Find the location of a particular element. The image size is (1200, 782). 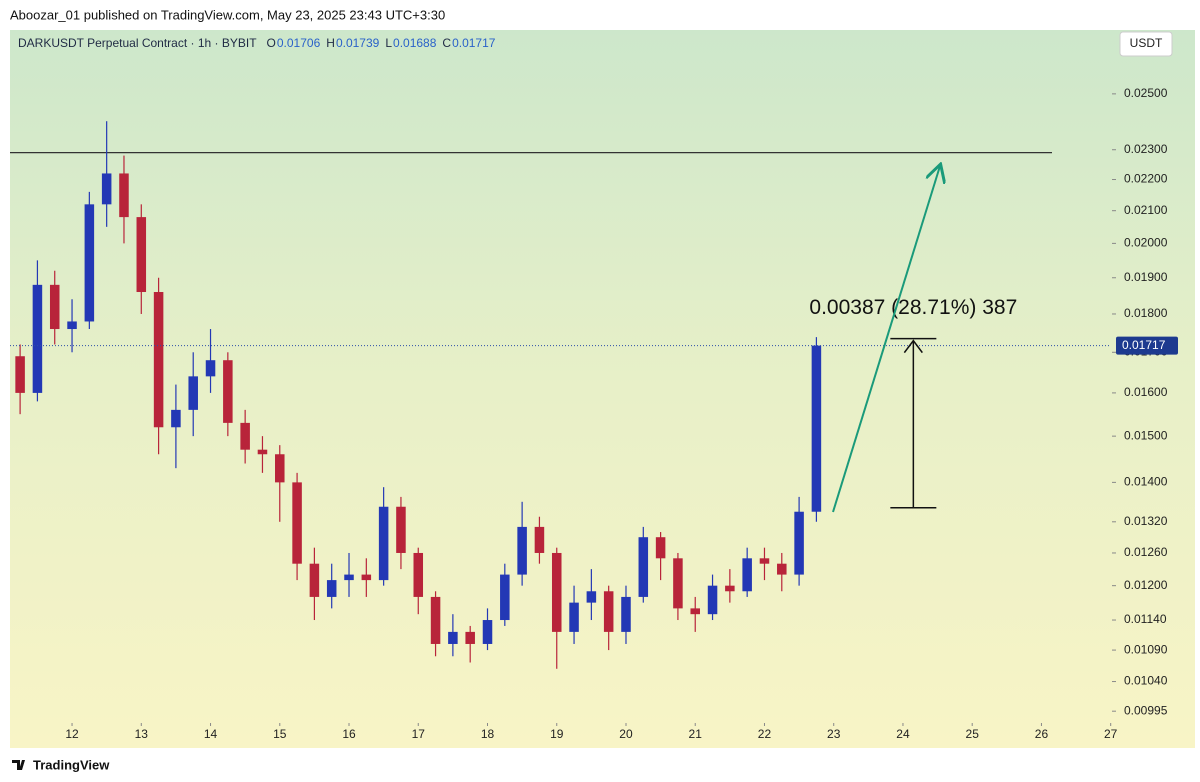

y-tick-label: 0.02300 is located at coordinates (1146, 149).